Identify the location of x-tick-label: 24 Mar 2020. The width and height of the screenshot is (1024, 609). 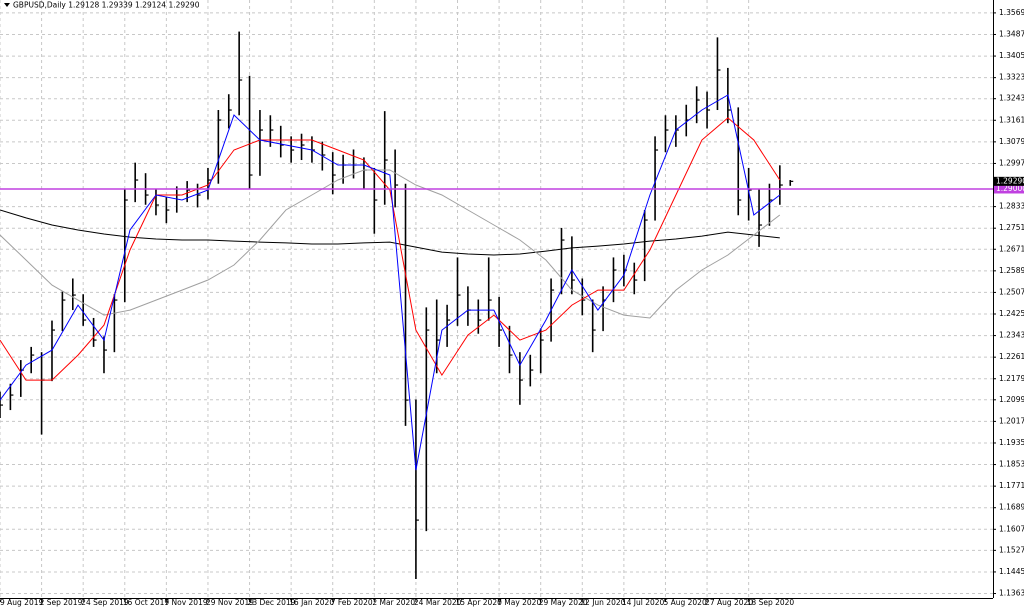
(438, 602).